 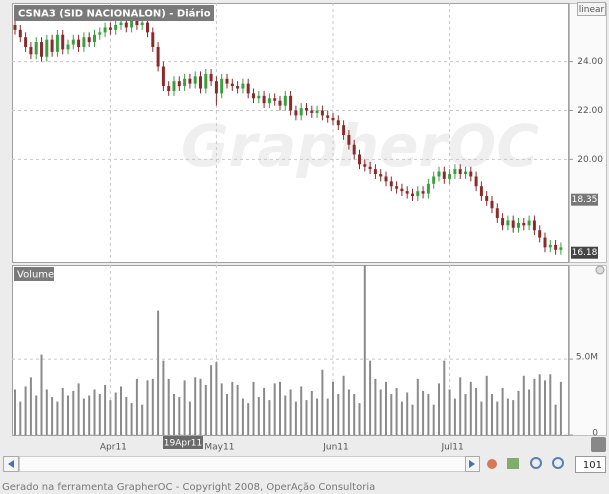 I want to click on x-tick-label: May11, so click(x=219, y=448).